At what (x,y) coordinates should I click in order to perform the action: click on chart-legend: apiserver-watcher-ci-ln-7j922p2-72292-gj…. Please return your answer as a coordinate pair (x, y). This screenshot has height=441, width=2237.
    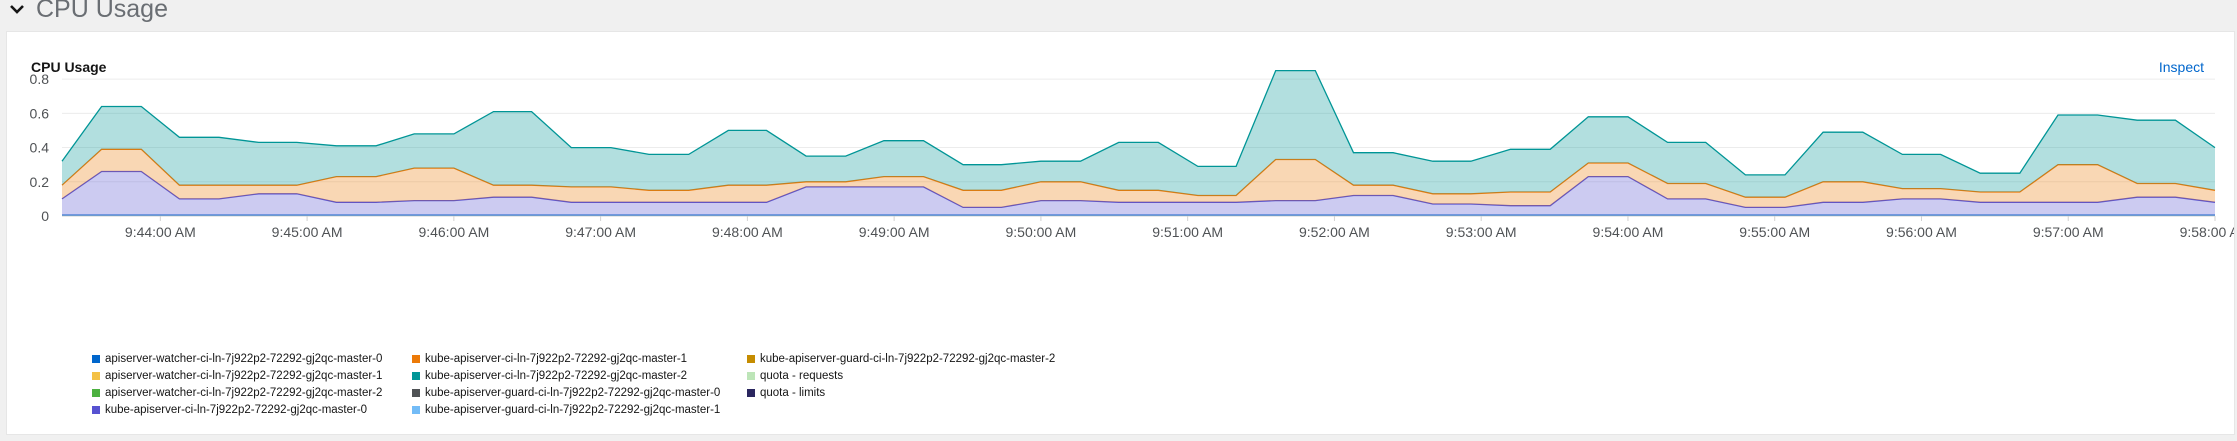
    Looking at the image, I should click on (692, 384).